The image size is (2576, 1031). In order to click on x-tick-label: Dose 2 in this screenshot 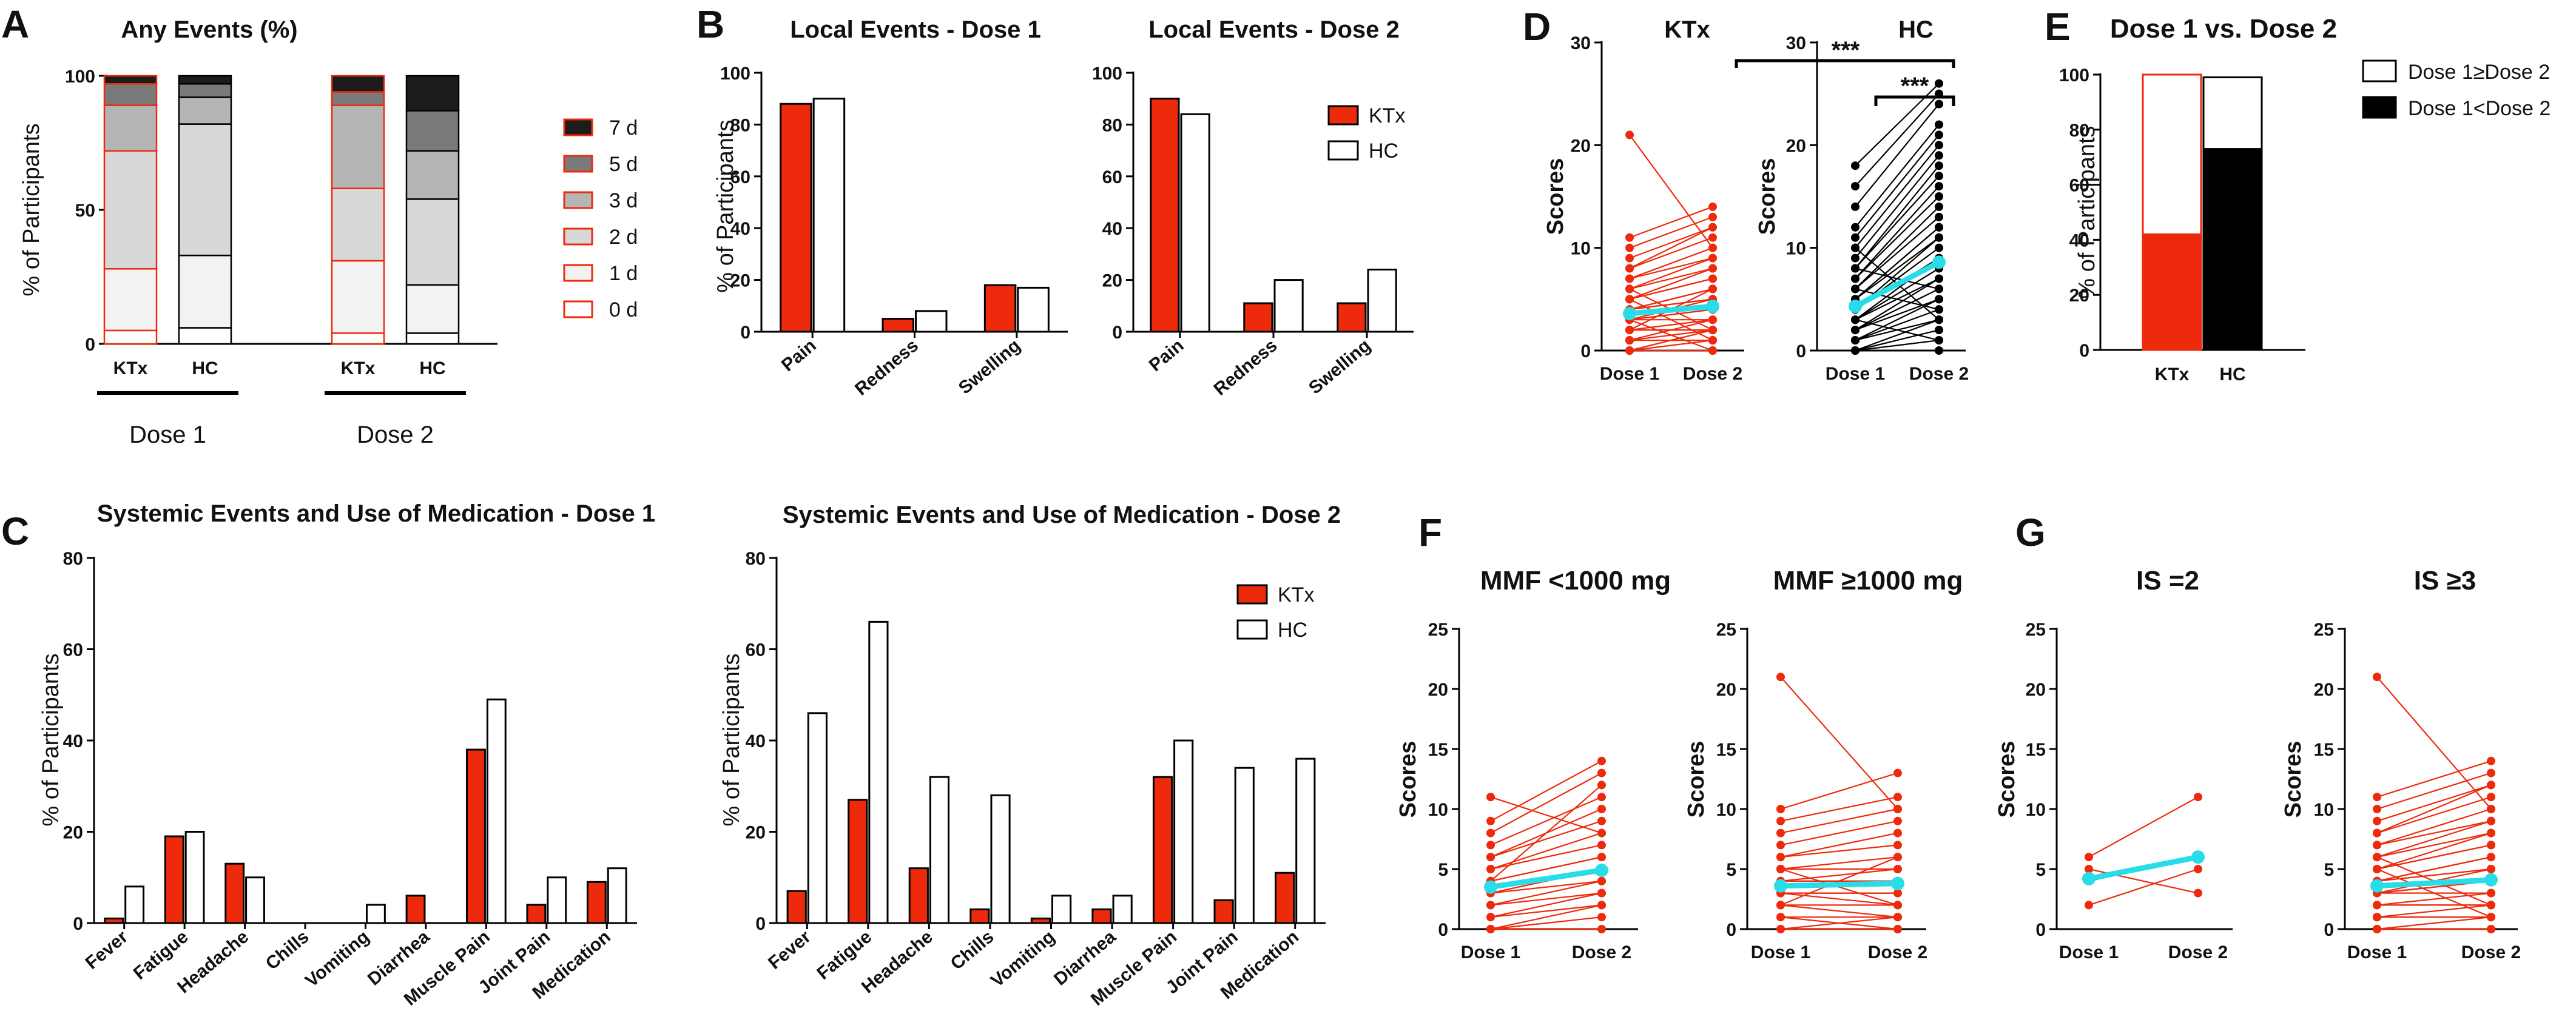, I will do `click(2198, 952)`.